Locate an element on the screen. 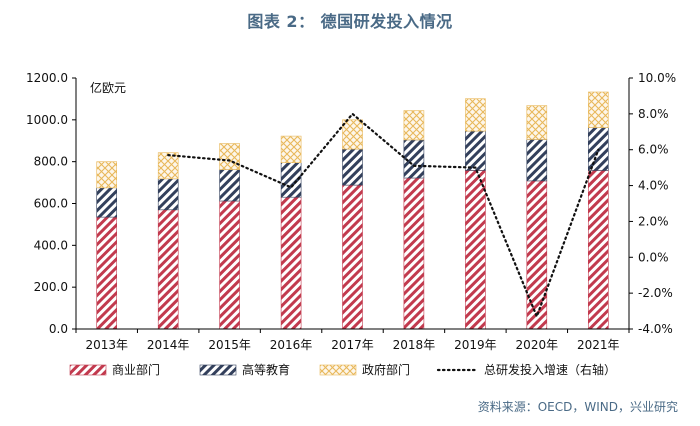  x-tick-label: 2019年 is located at coordinates (475, 345).